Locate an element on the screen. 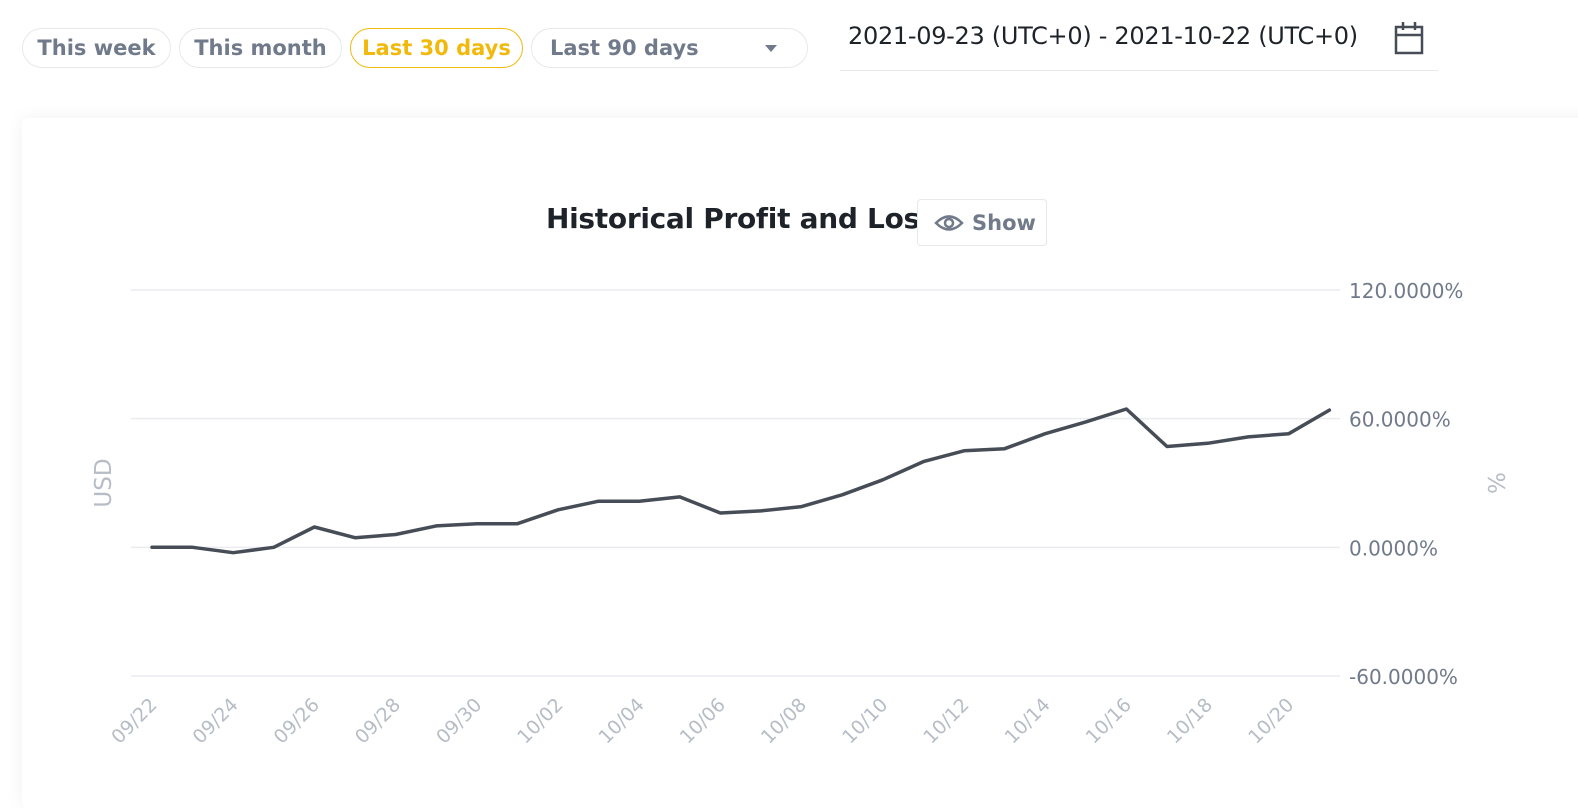 The width and height of the screenshot is (1578, 808). eye-icon is located at coordinates (949, 222).